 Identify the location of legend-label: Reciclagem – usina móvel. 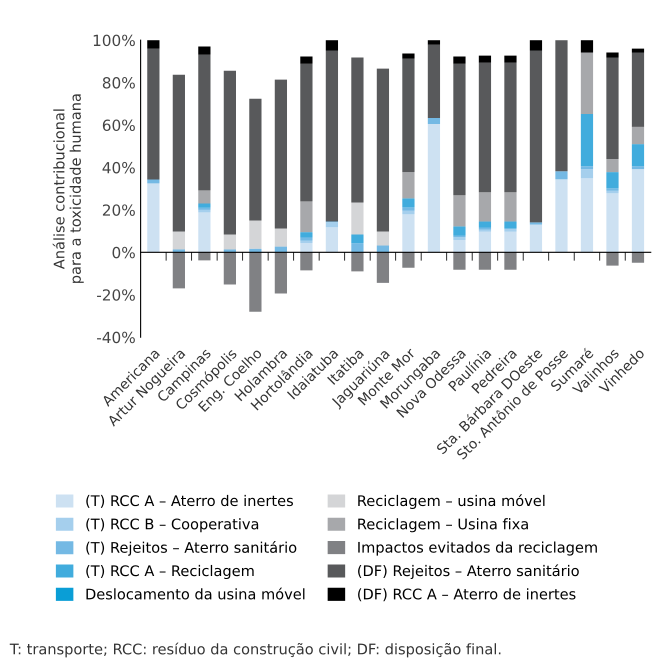
(451, 501).